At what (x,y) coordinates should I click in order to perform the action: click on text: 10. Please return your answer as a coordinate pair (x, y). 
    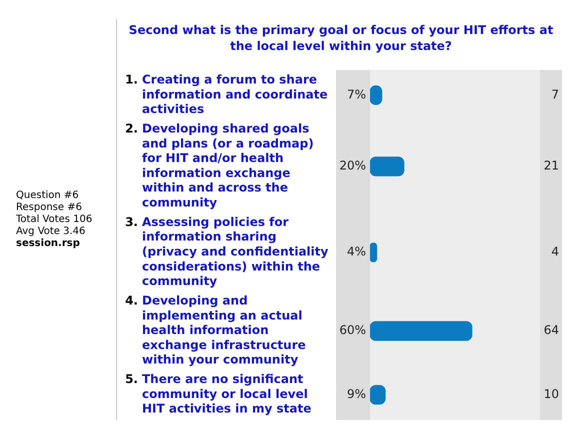
    Looking at the image, I should click on (551, 393).